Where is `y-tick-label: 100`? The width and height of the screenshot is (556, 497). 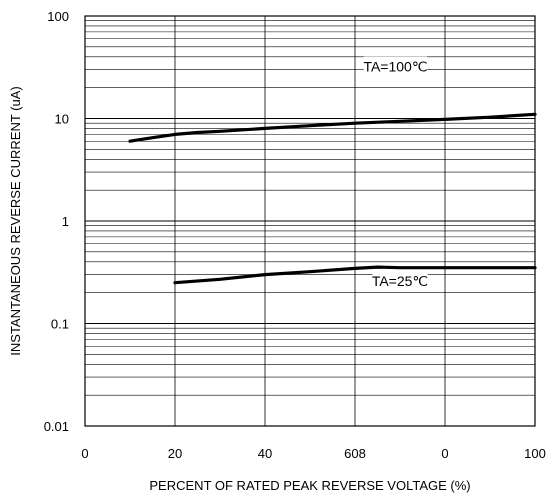 y-tick-label: 100 is located at coordinates (58, 16).